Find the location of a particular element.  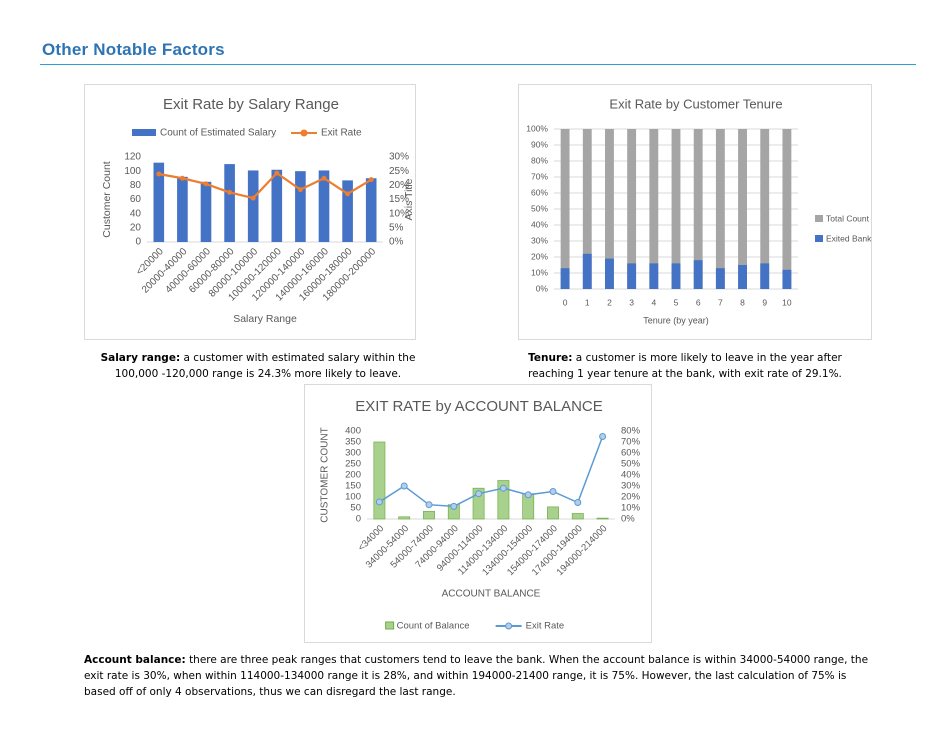

caption-label: Salary range: is located at coordinates (140, 358).